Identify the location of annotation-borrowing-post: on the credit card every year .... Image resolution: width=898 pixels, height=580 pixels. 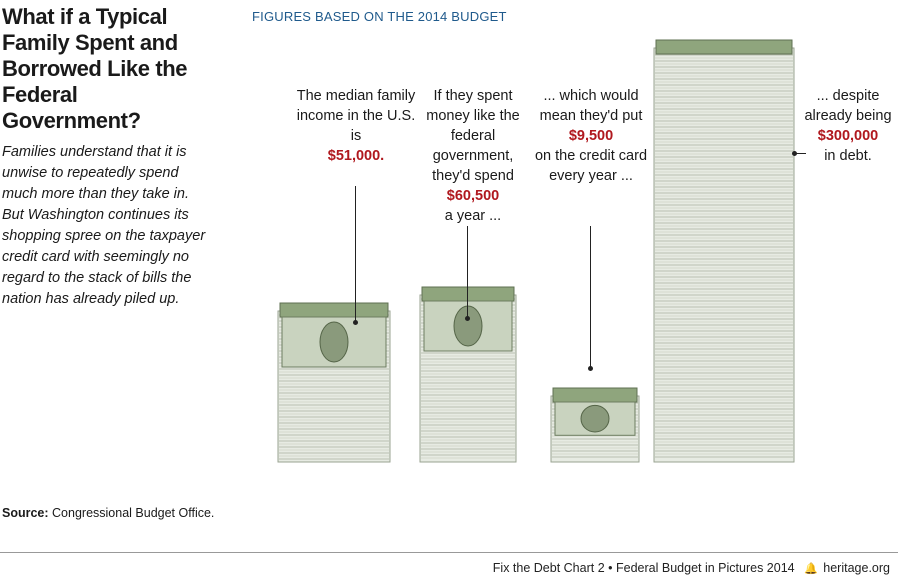
(591, 166).